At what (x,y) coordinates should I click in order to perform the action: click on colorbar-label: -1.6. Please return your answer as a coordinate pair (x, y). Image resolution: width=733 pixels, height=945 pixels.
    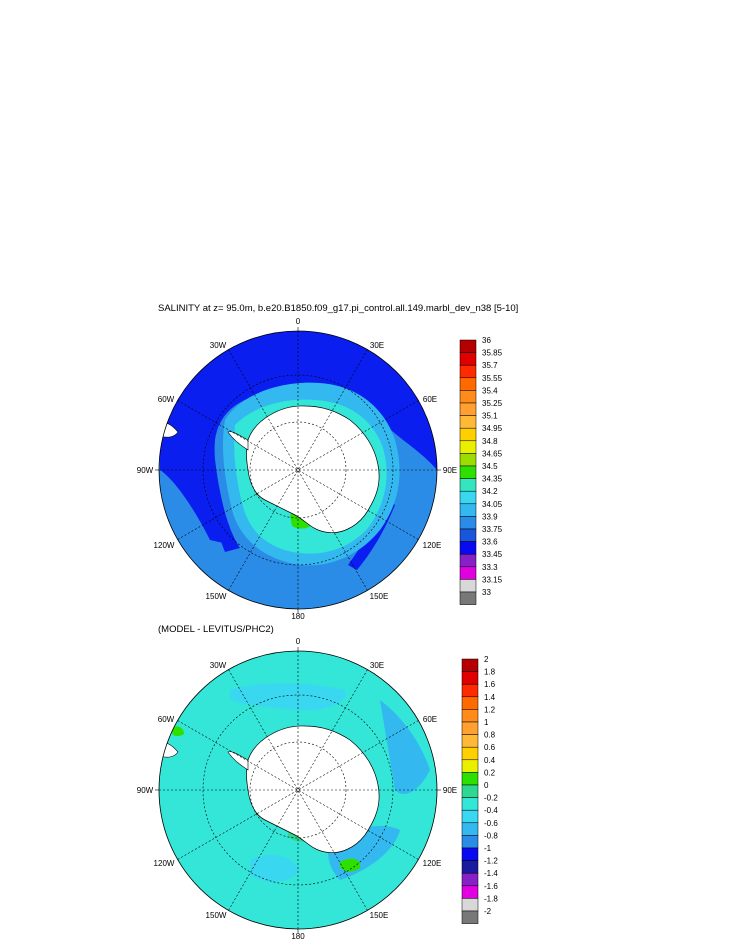
    Looking at the image, I should click on (491, 886).